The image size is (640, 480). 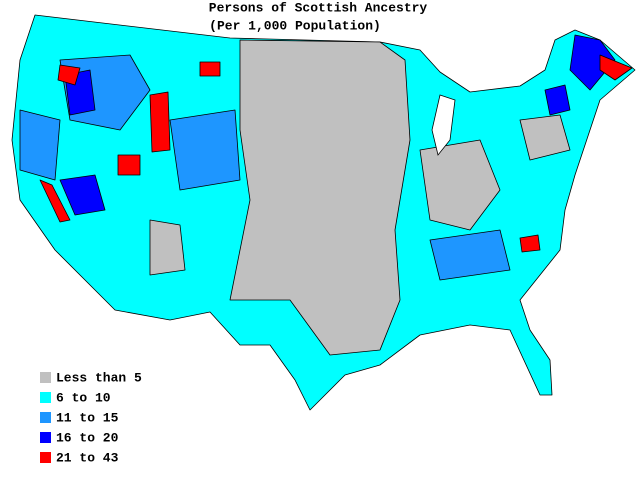 What do you see at coordinates (87, 437) in the screenshot?
I see `legend-label: 16 to 20` at bounding box center [87, 437].